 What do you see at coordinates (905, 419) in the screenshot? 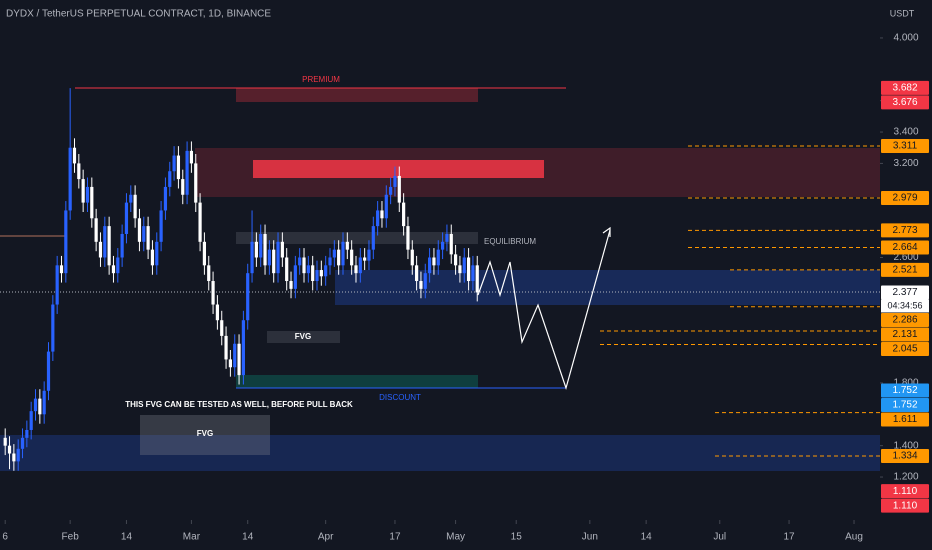
I see `price-label: 1.611` at bounding box center [905, 419].